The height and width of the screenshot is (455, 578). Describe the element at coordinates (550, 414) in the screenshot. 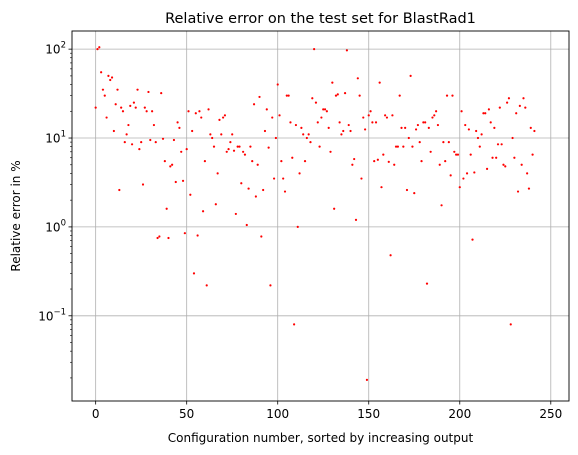

I see `x-tick-label: 250` at that location.